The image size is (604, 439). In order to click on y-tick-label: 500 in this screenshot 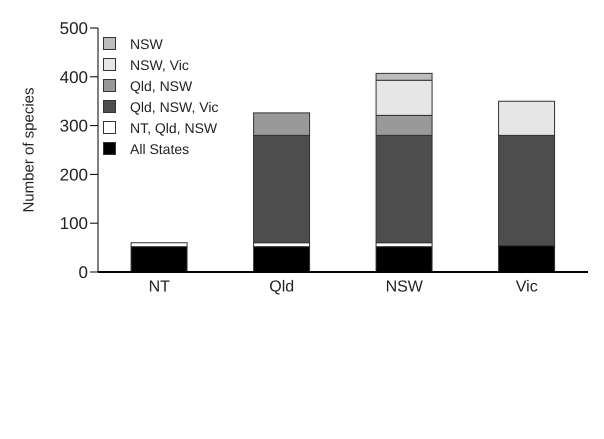, I will do `click(74, 28)`.